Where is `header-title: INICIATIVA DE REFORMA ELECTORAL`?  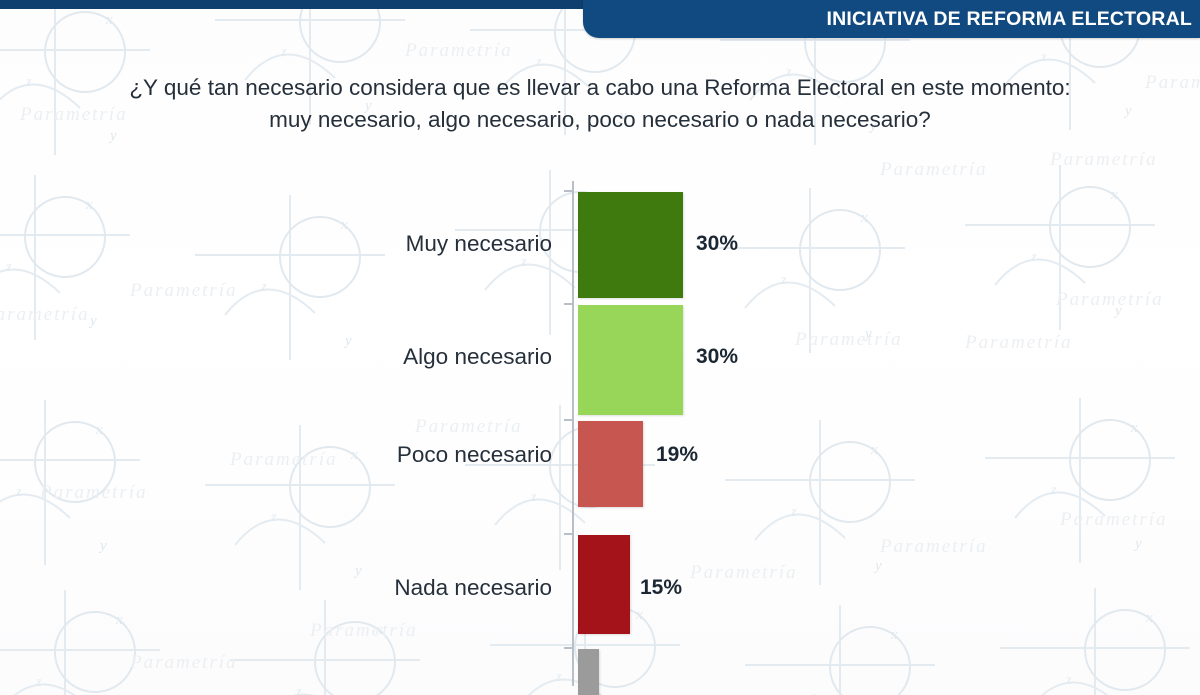 header-title: INICIATIVA DE REFORMA ELECTORAL is located at coordinates (1009, 18).